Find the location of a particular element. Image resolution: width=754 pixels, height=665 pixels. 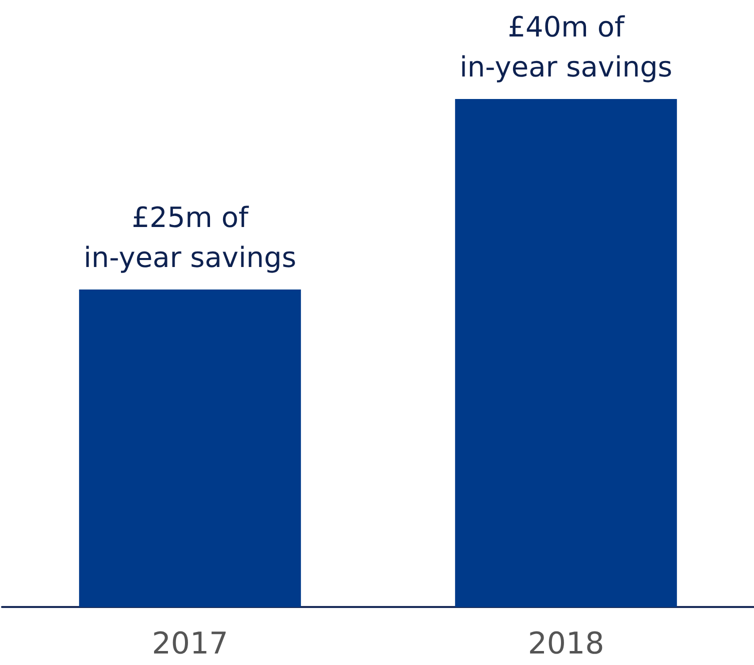

x-tick-label: 2017 is located at coordinates (190, 644).